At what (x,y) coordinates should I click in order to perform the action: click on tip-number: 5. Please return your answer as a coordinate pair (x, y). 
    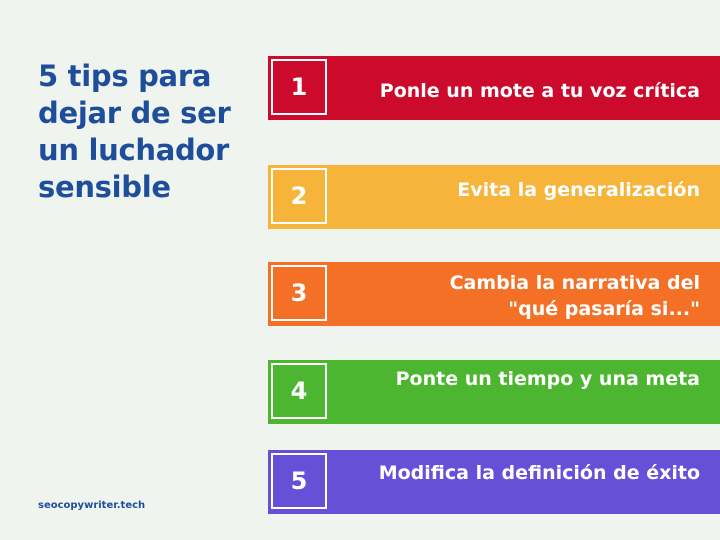
    Looking at the image, I should click on (299, 481).